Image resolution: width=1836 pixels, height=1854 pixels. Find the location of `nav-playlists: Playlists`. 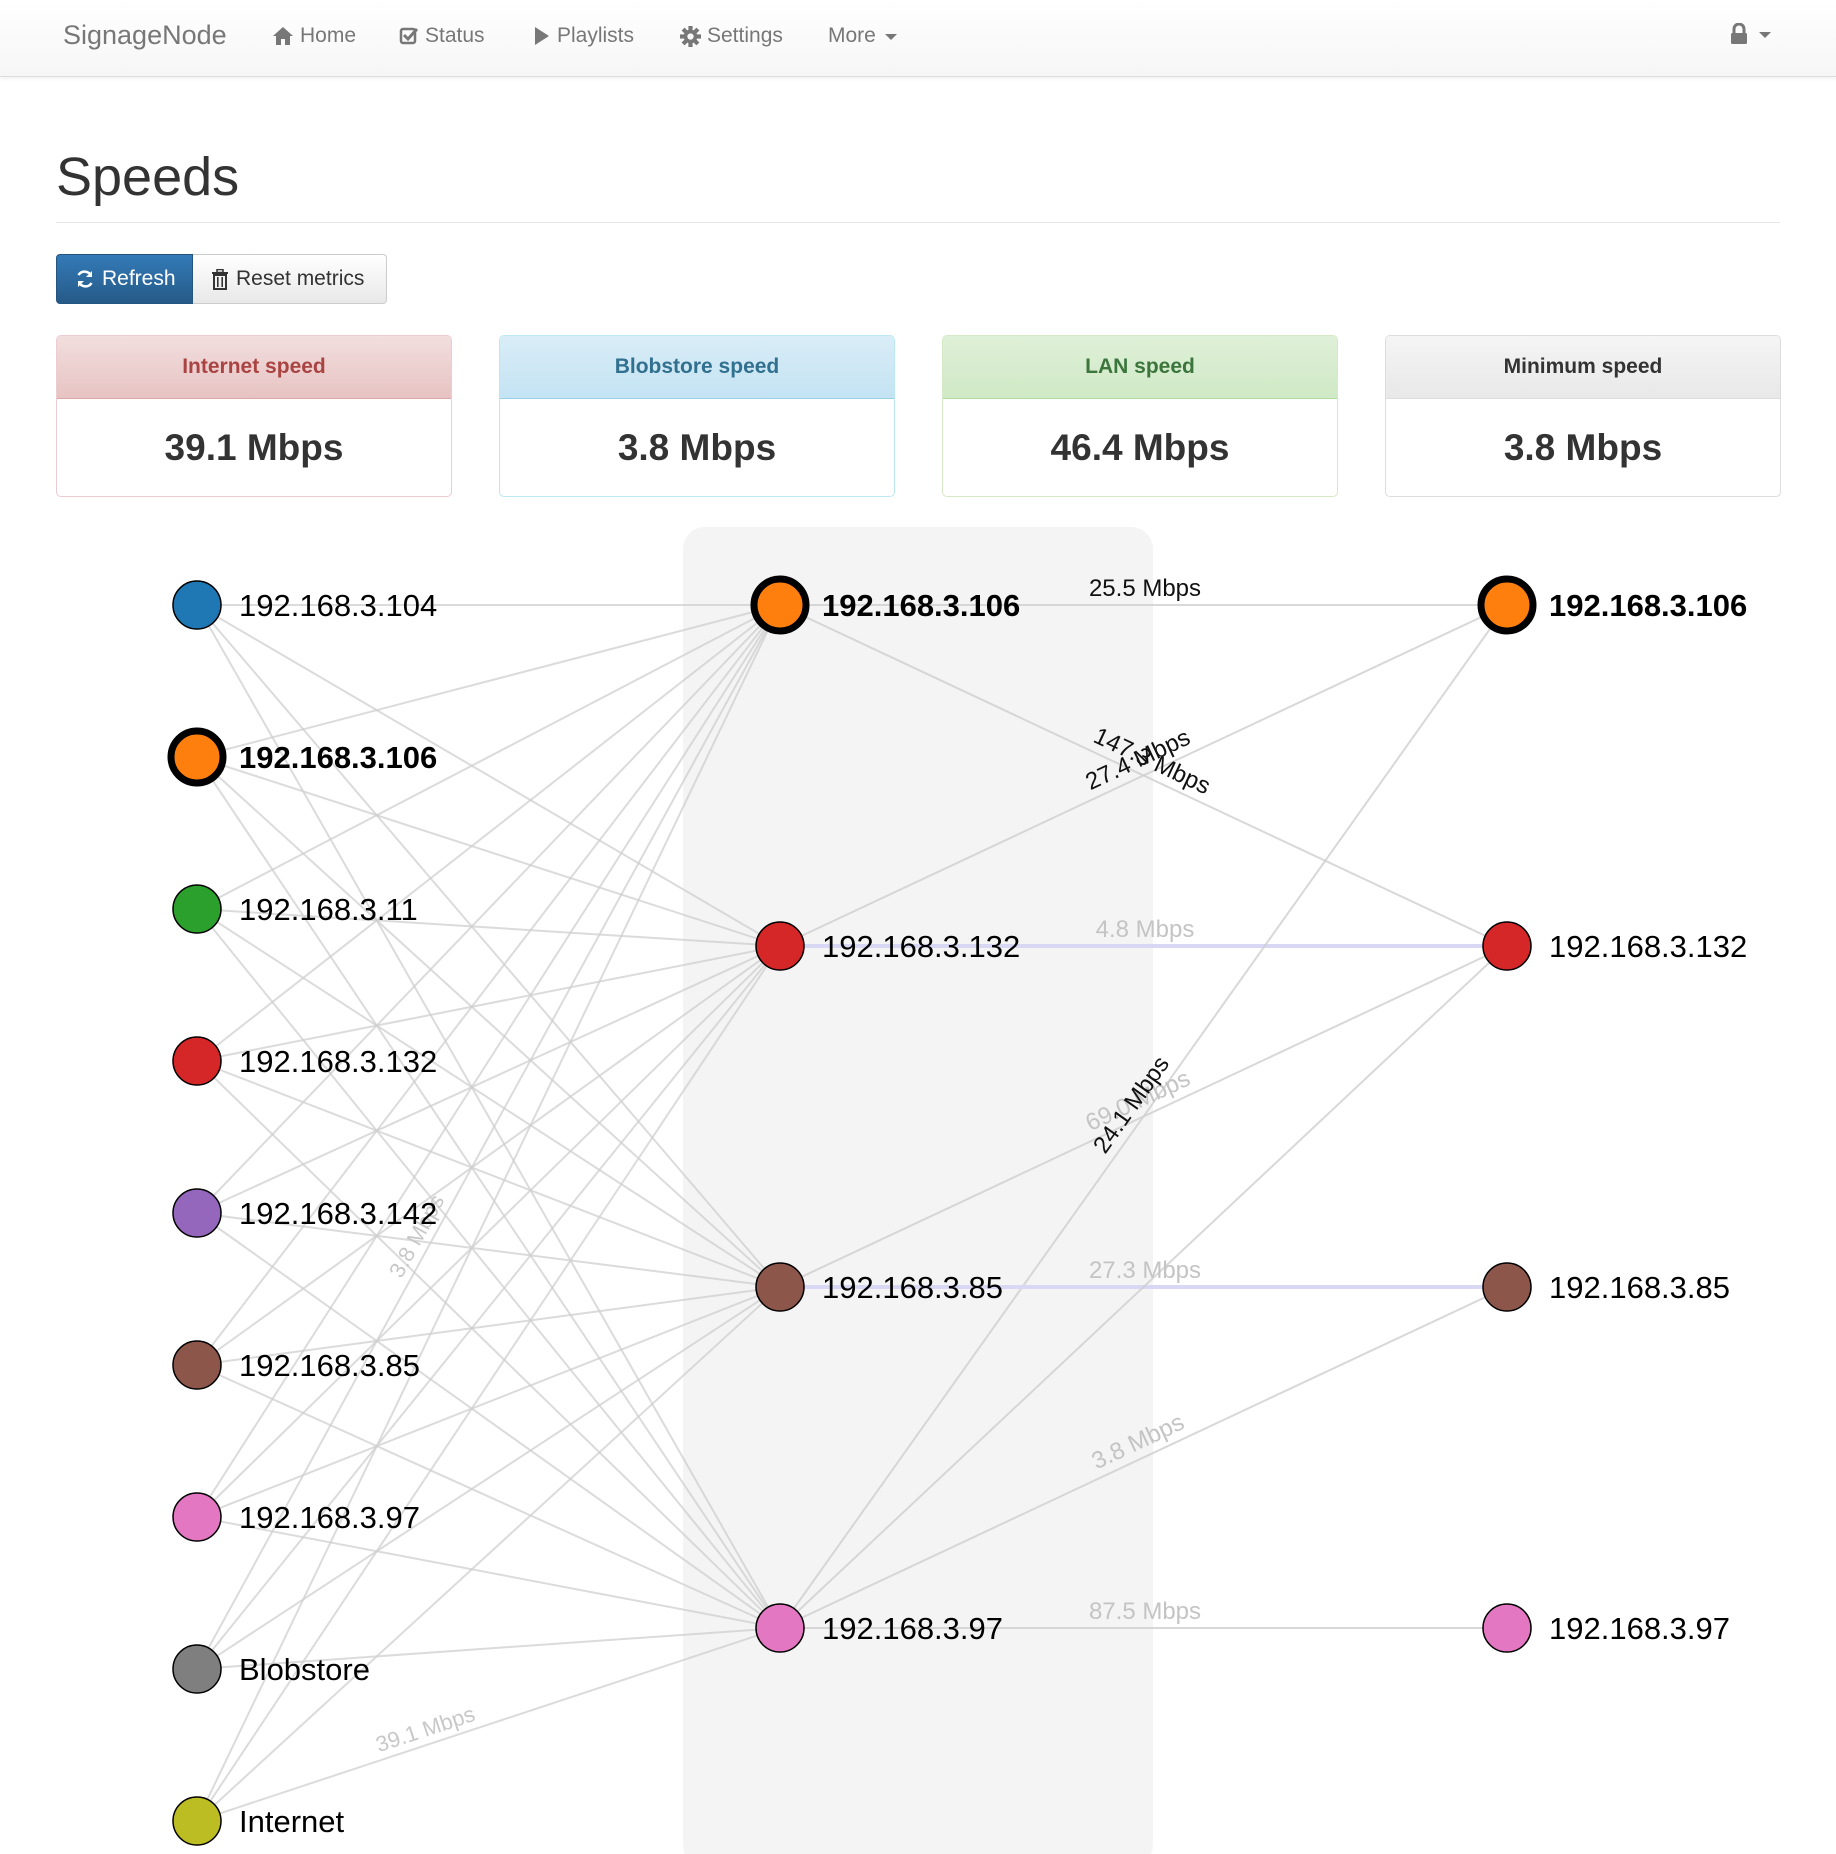

nav-playlists: Playlists is located at coordinates (583, 36).